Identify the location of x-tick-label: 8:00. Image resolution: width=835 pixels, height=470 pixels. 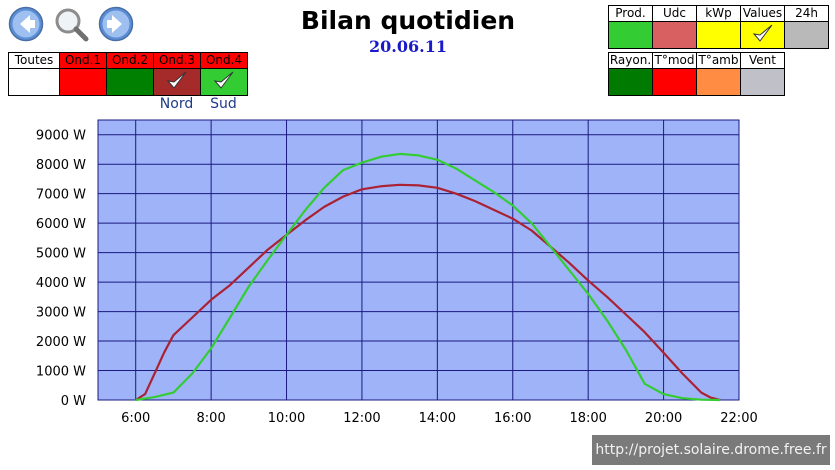
(211, 418).